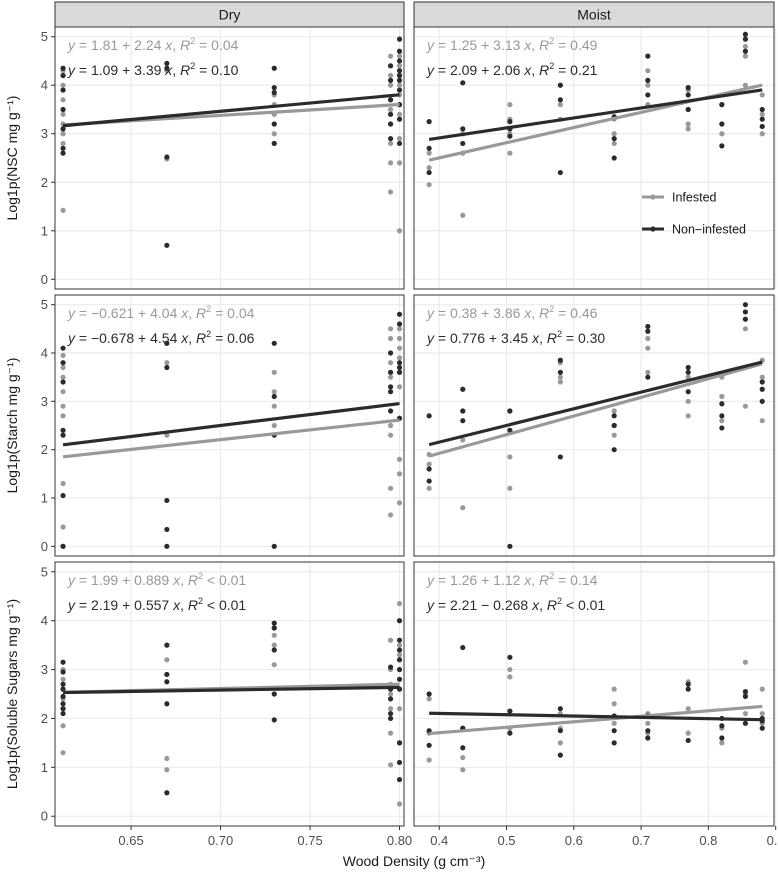  I want to click on y-tick-label: 0, so click(44, 816).